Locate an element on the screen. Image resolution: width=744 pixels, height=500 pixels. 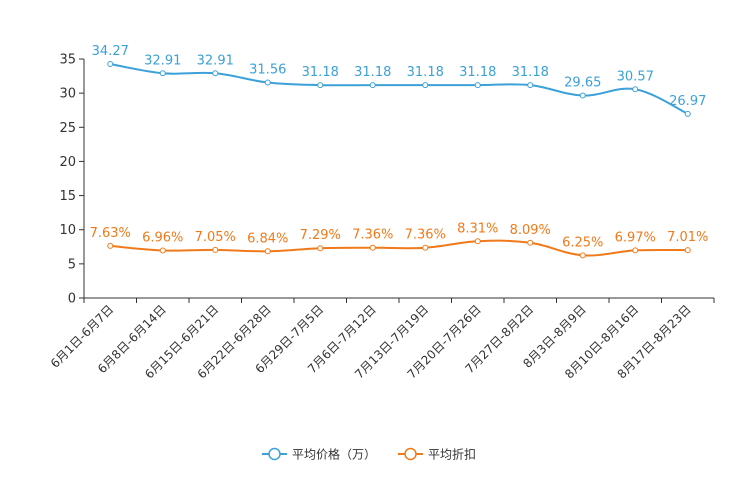
data-label: 7.01% is located at coordinates (687, 237).